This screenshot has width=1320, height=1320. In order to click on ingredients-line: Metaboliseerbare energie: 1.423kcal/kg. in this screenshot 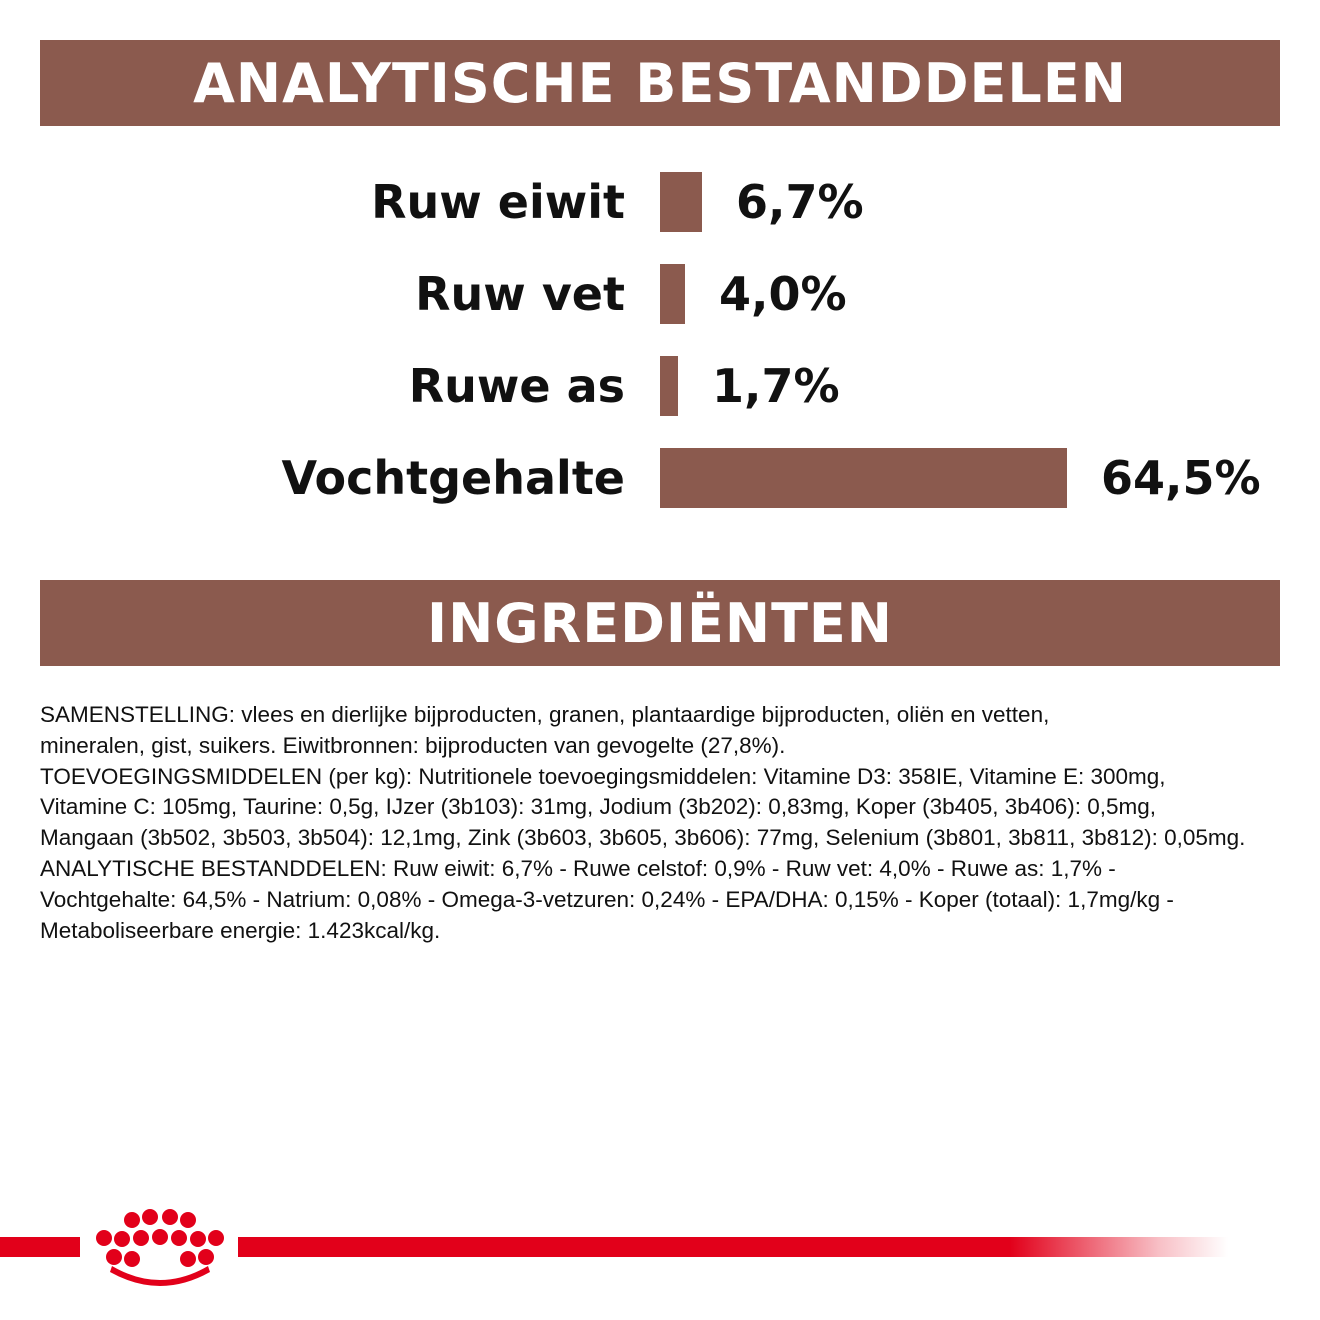, I will do `click(240, 930)`.